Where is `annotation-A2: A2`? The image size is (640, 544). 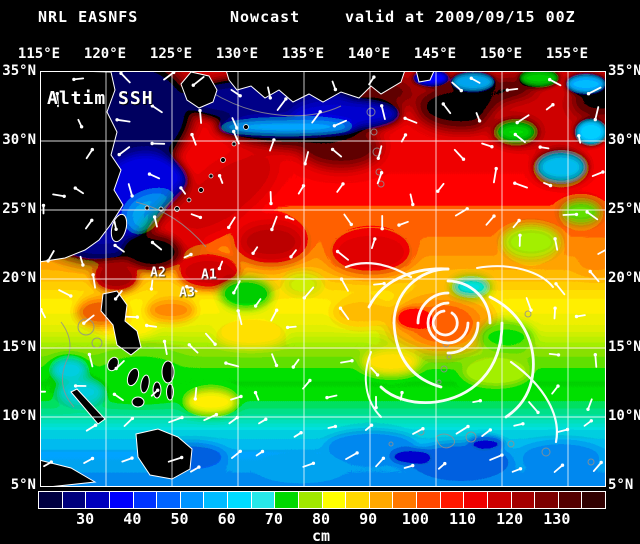
annotation-A2: A2 is located at coordinates (158, 273).